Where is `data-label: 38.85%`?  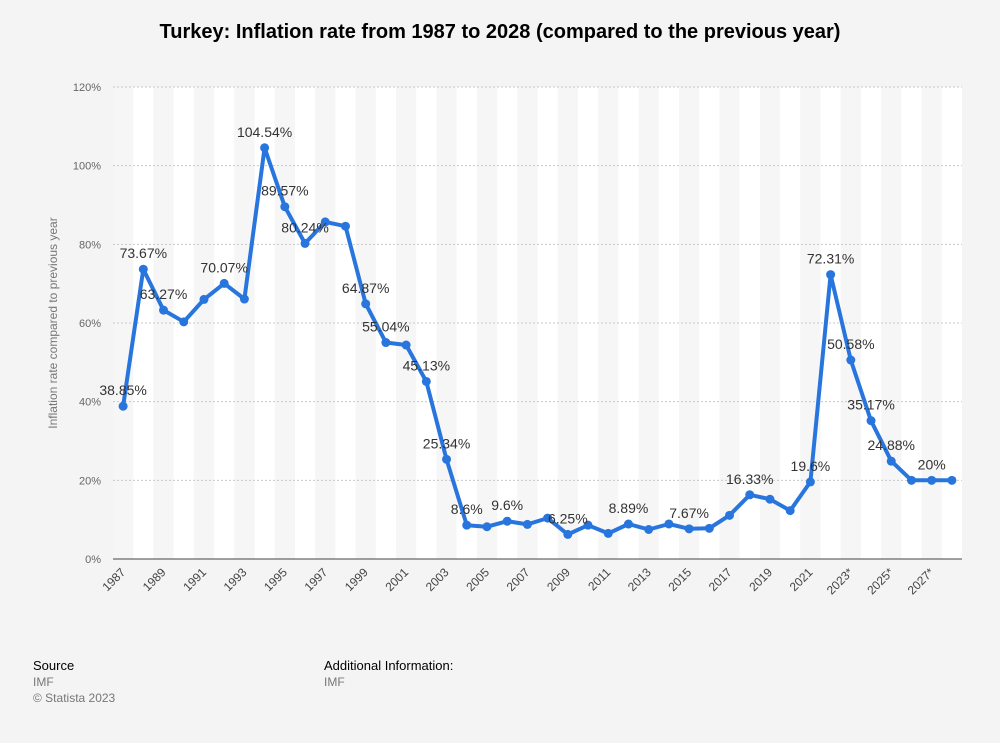
data-label: 38.85% is located at coordinates (122, 390).